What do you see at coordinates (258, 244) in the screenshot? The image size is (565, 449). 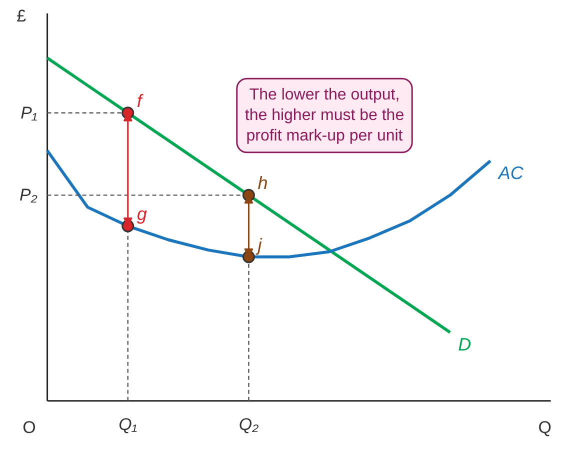 I see `annotation: j` at bounding box center [258, 244].